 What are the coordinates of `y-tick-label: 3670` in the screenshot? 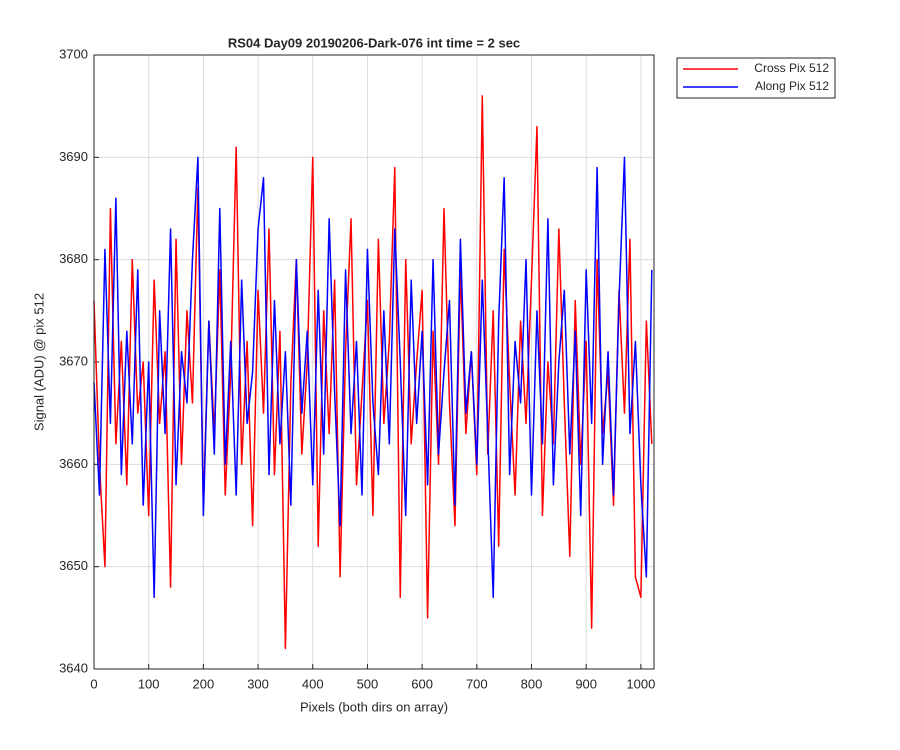 It's located at (73, 360).